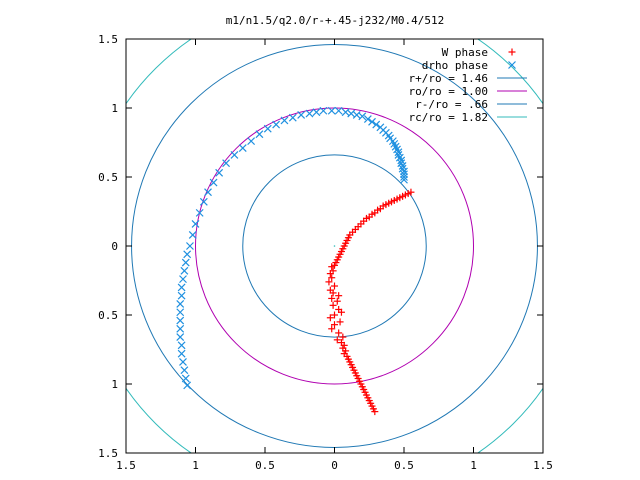 This screenshot has width=640, height=480. I want to click on origin-point, so click(334, 246).